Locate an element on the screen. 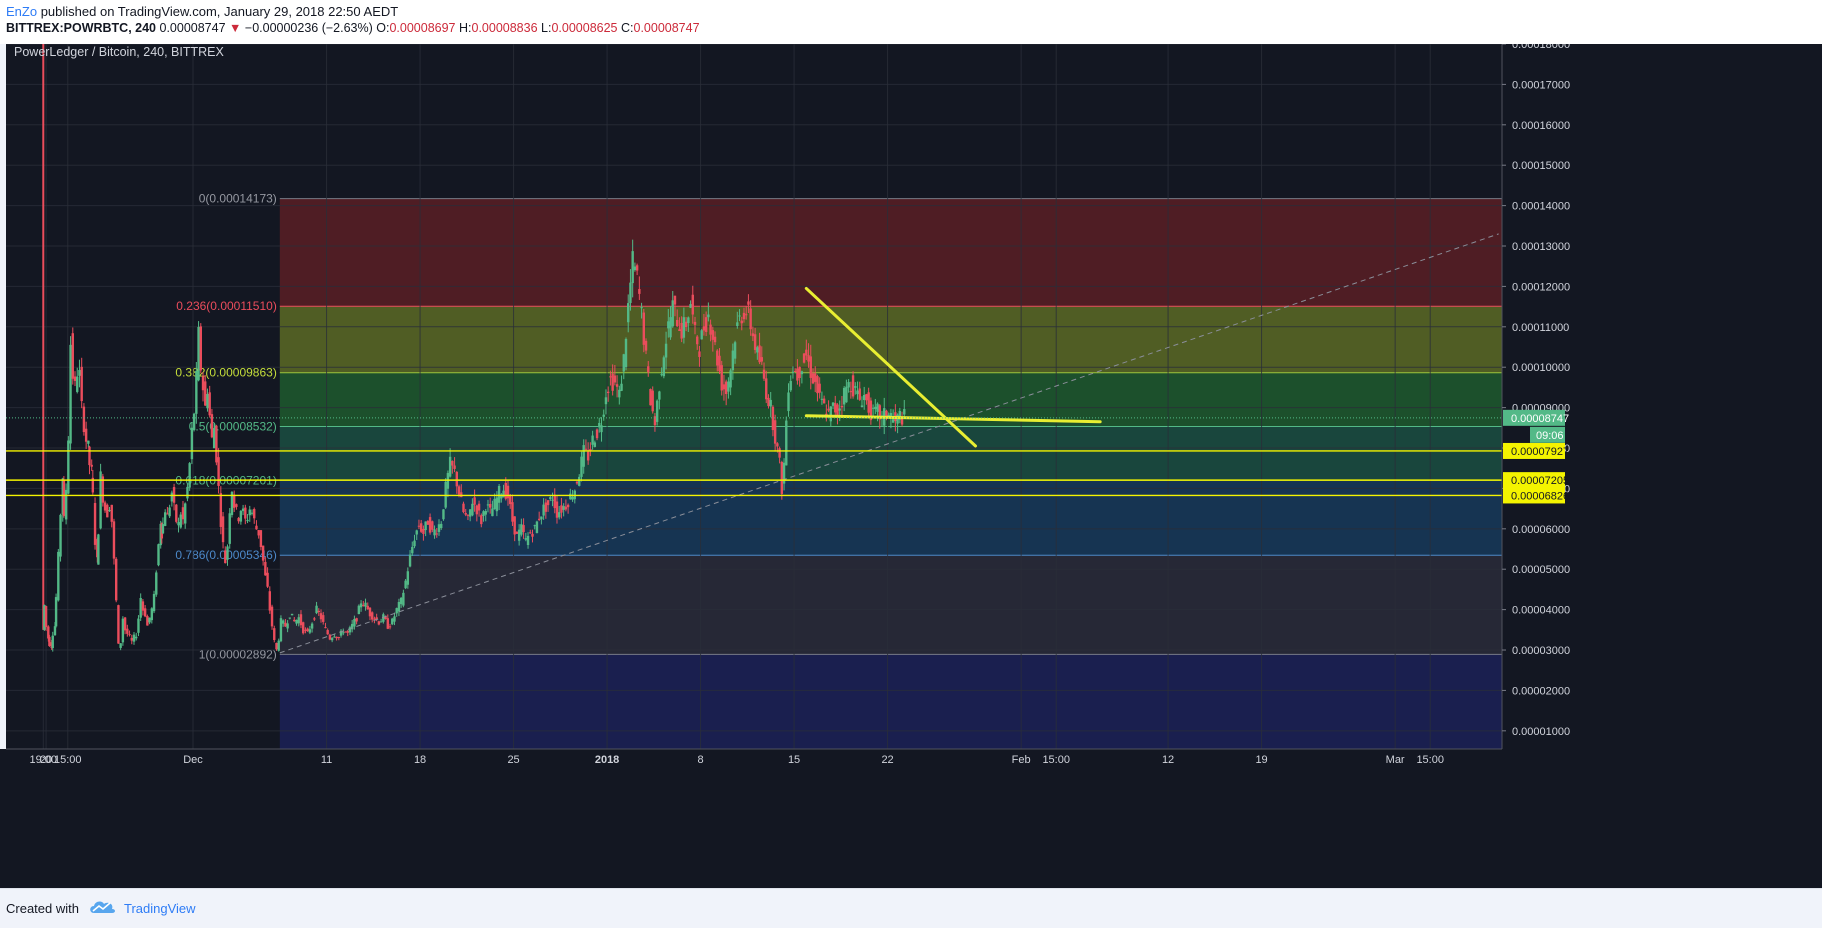 The height and width of the screenshot is (928, 1822). candle-body-2017-12-28T00 is located at coordinates (554, 501).